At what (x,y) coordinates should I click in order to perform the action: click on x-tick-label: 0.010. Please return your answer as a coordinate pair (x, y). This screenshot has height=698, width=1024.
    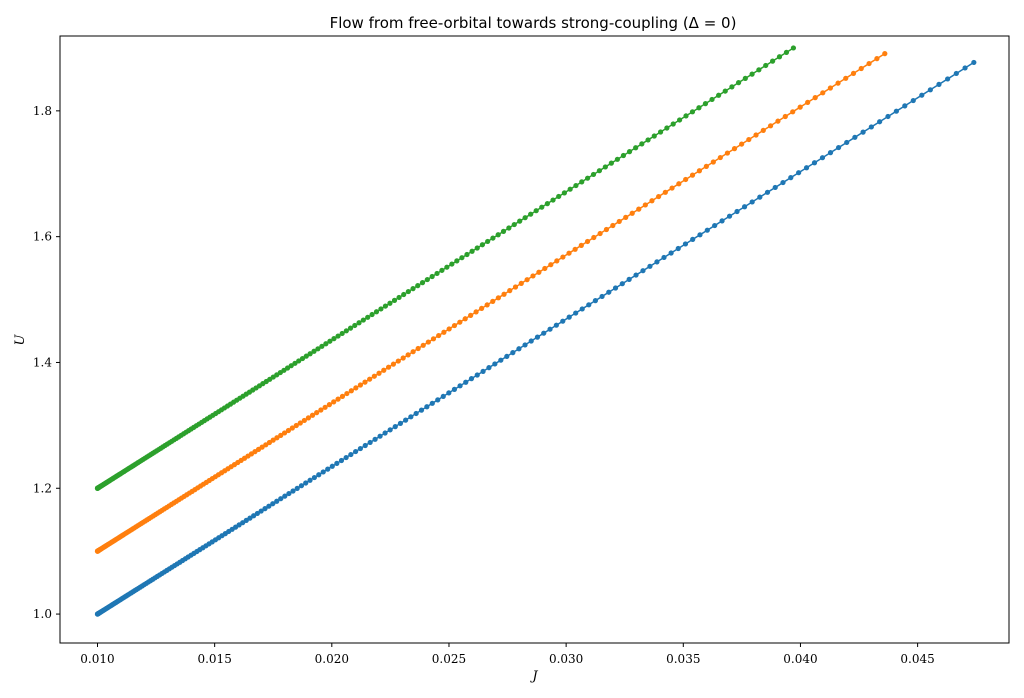
    Looking at the image, I should click on (97, 659).